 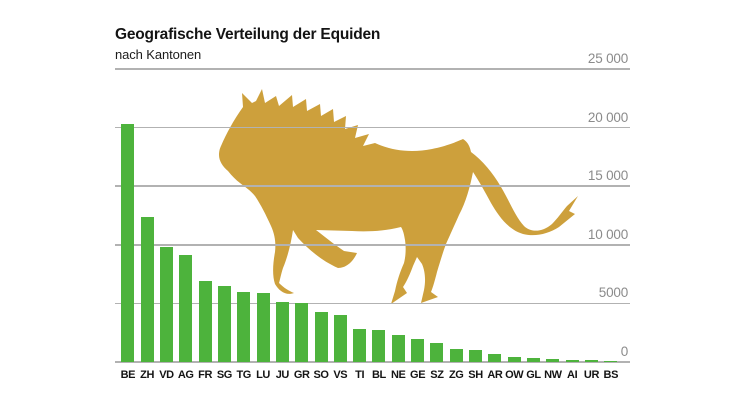 I want to click on bar-OW, so click(x=514, y=359).